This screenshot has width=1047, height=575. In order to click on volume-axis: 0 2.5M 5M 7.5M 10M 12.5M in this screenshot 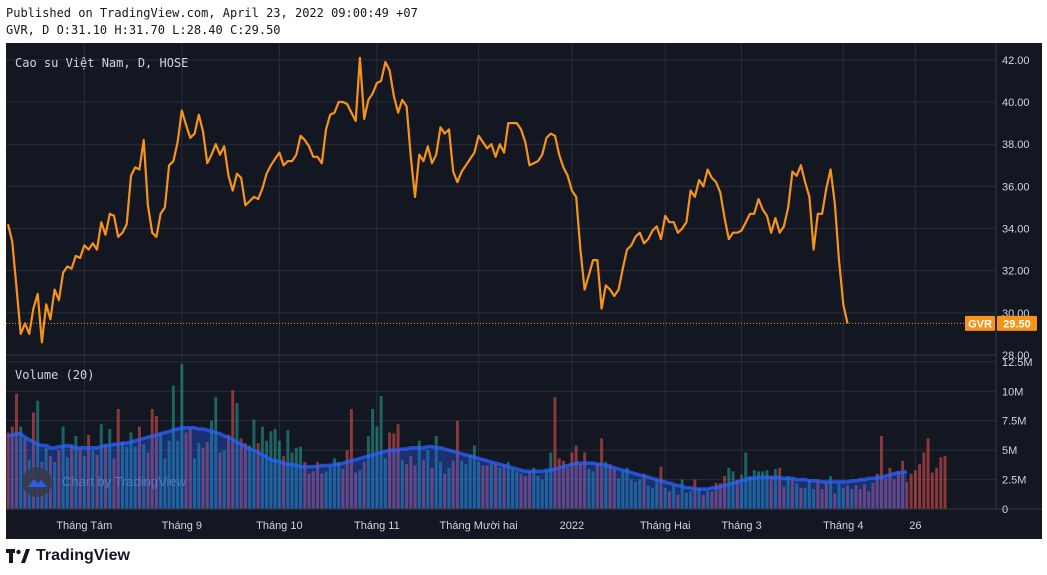, I will do `click(1017, 436)`.